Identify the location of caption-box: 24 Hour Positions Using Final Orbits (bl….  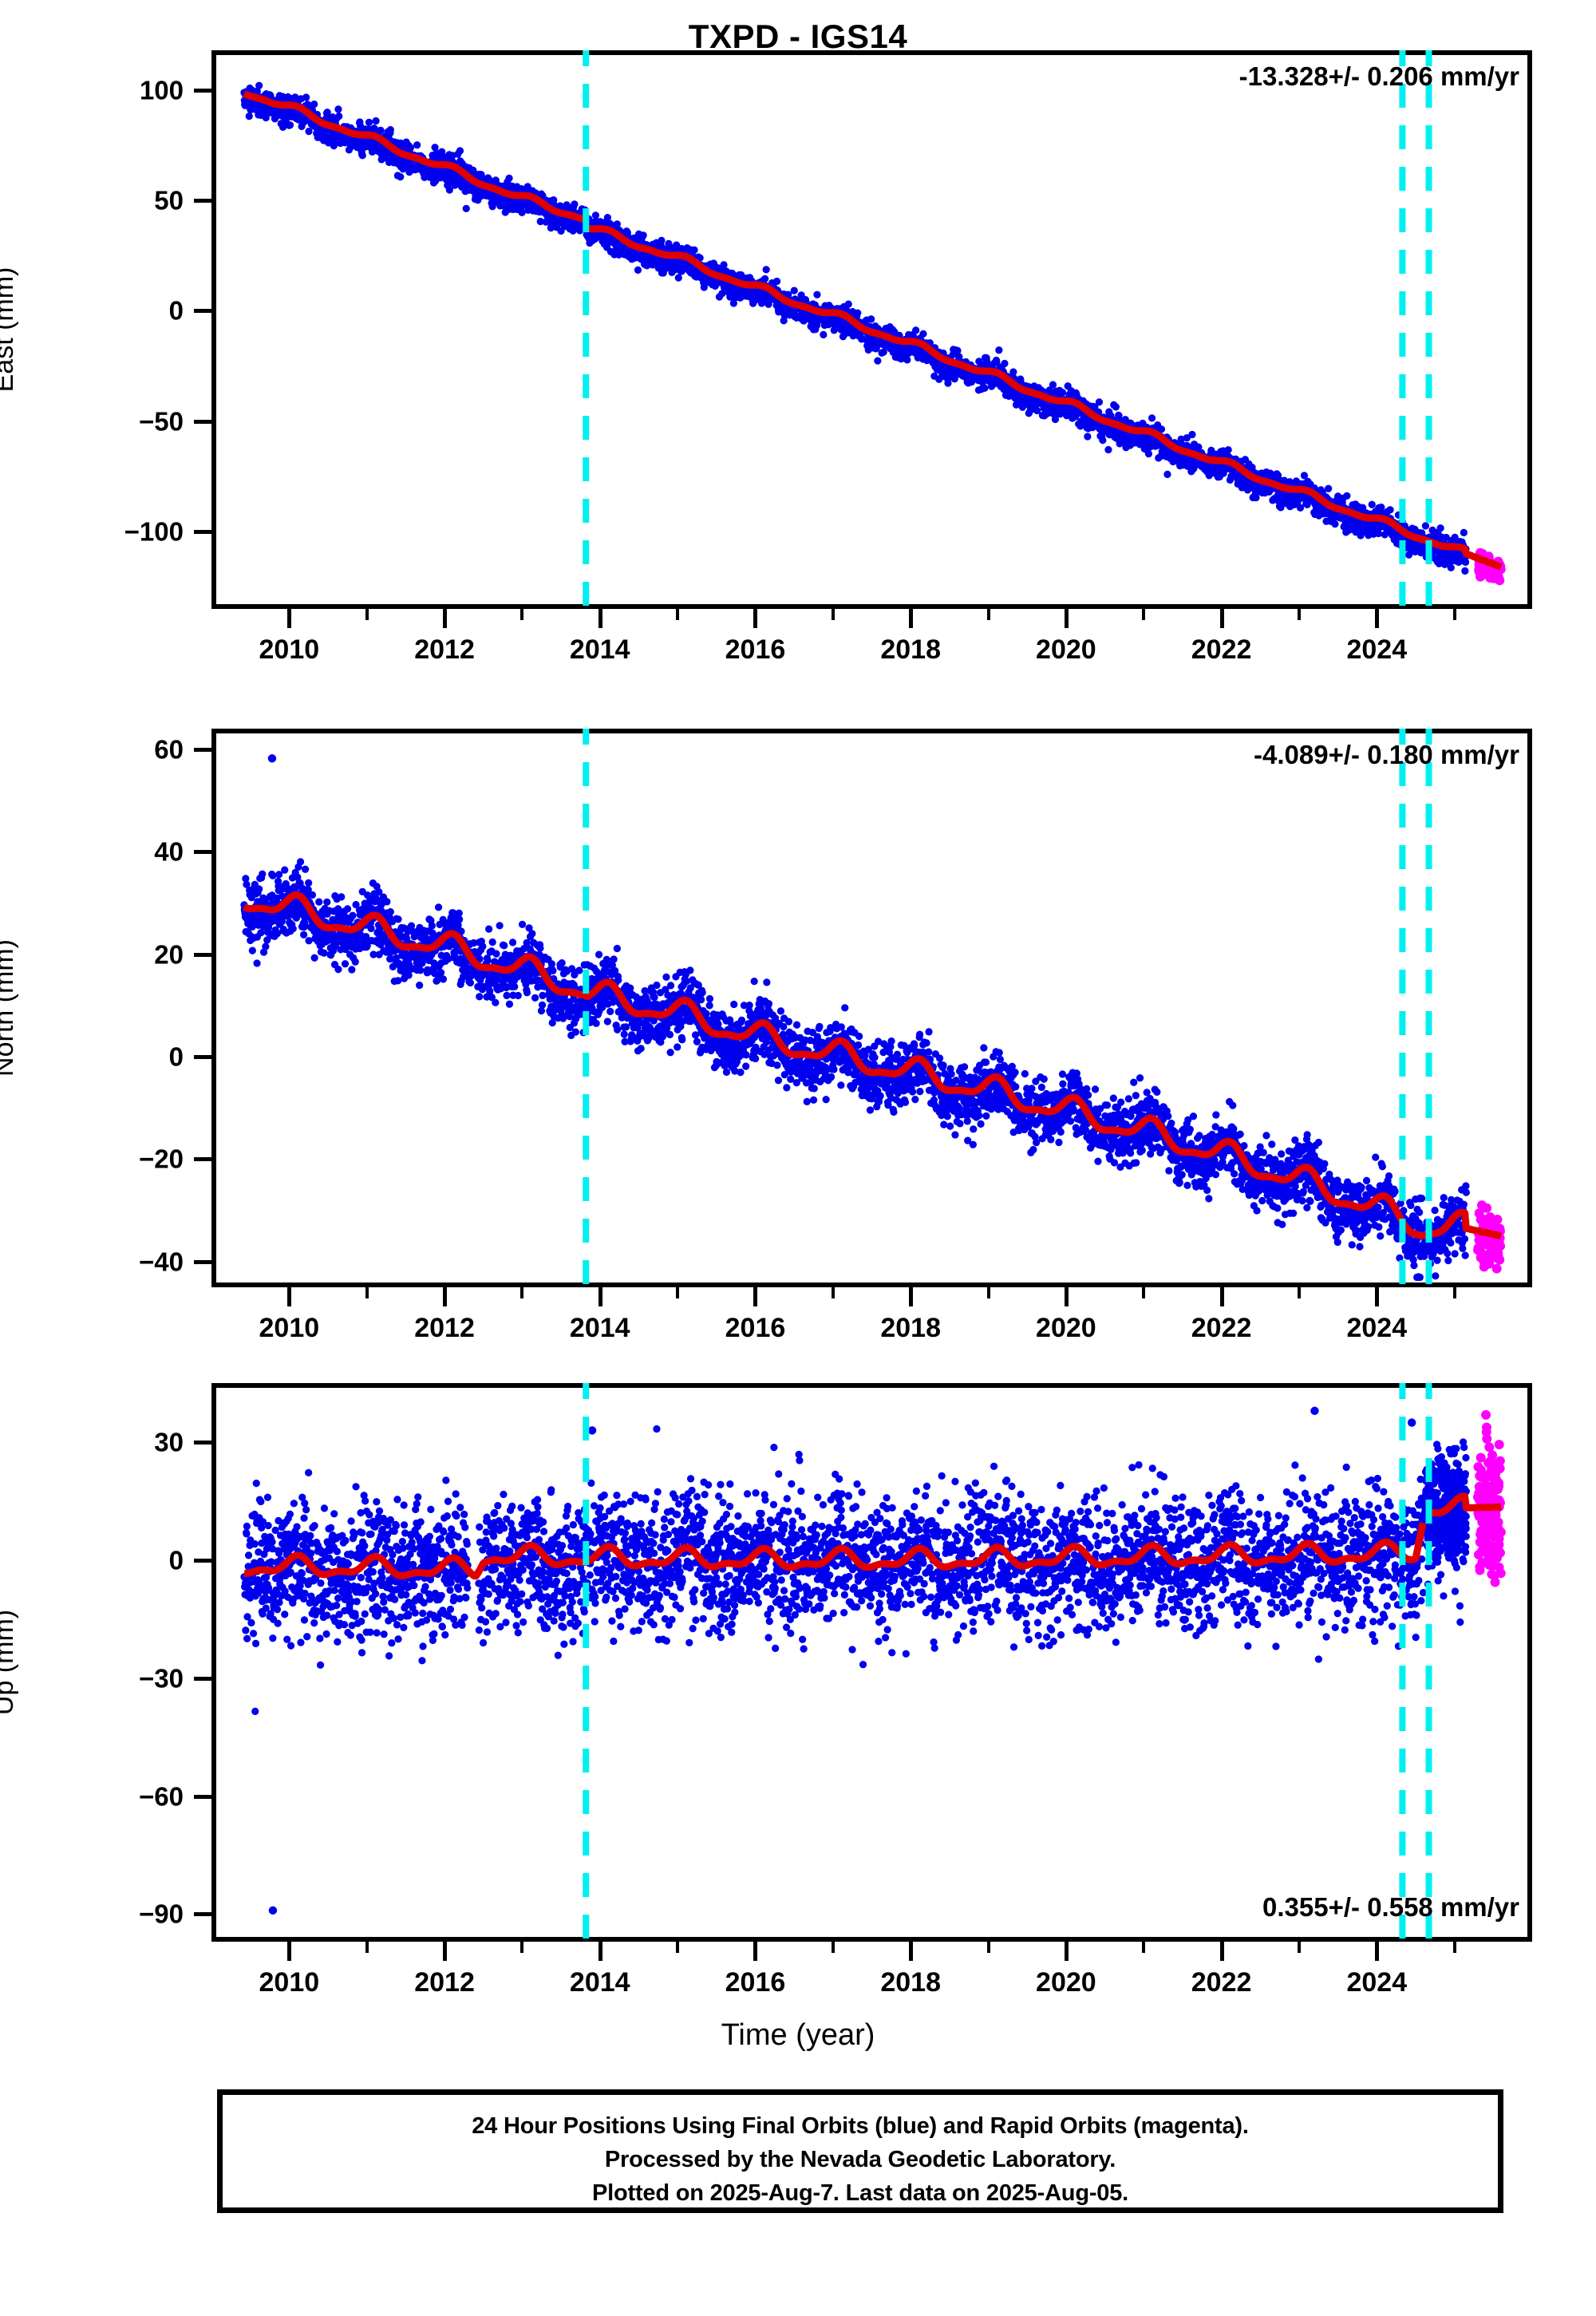
(860, 2151).